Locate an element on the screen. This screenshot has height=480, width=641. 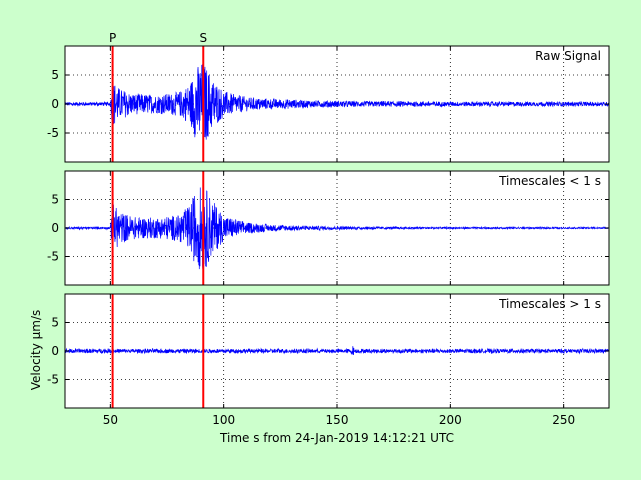
x-tick-label: 150 is located at coordinates (337, 420).